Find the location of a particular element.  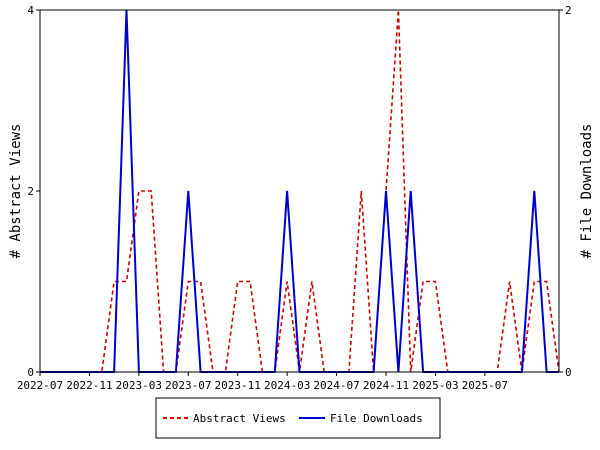

x-tick-label: 2023-11 is located at coordinates (238, 385).